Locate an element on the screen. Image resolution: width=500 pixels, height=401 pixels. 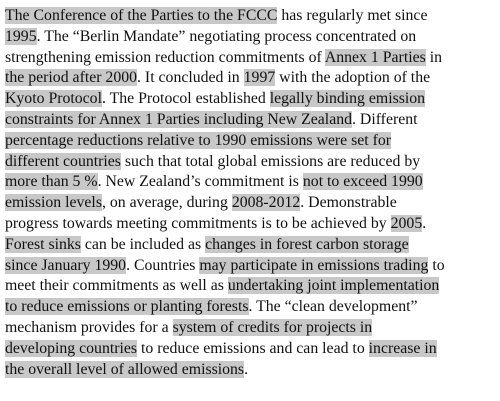
text-segment: to is located at coordinates (436, 265).